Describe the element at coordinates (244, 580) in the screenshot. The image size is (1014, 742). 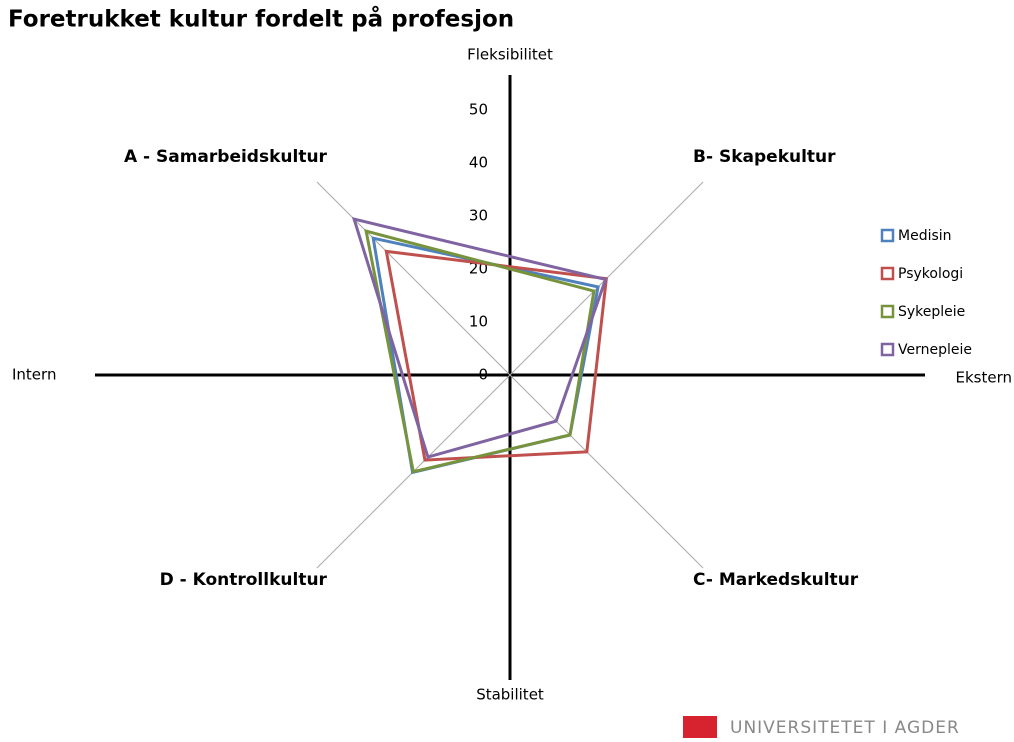
I see `category-label: D - Kontrollkultur` at that location.